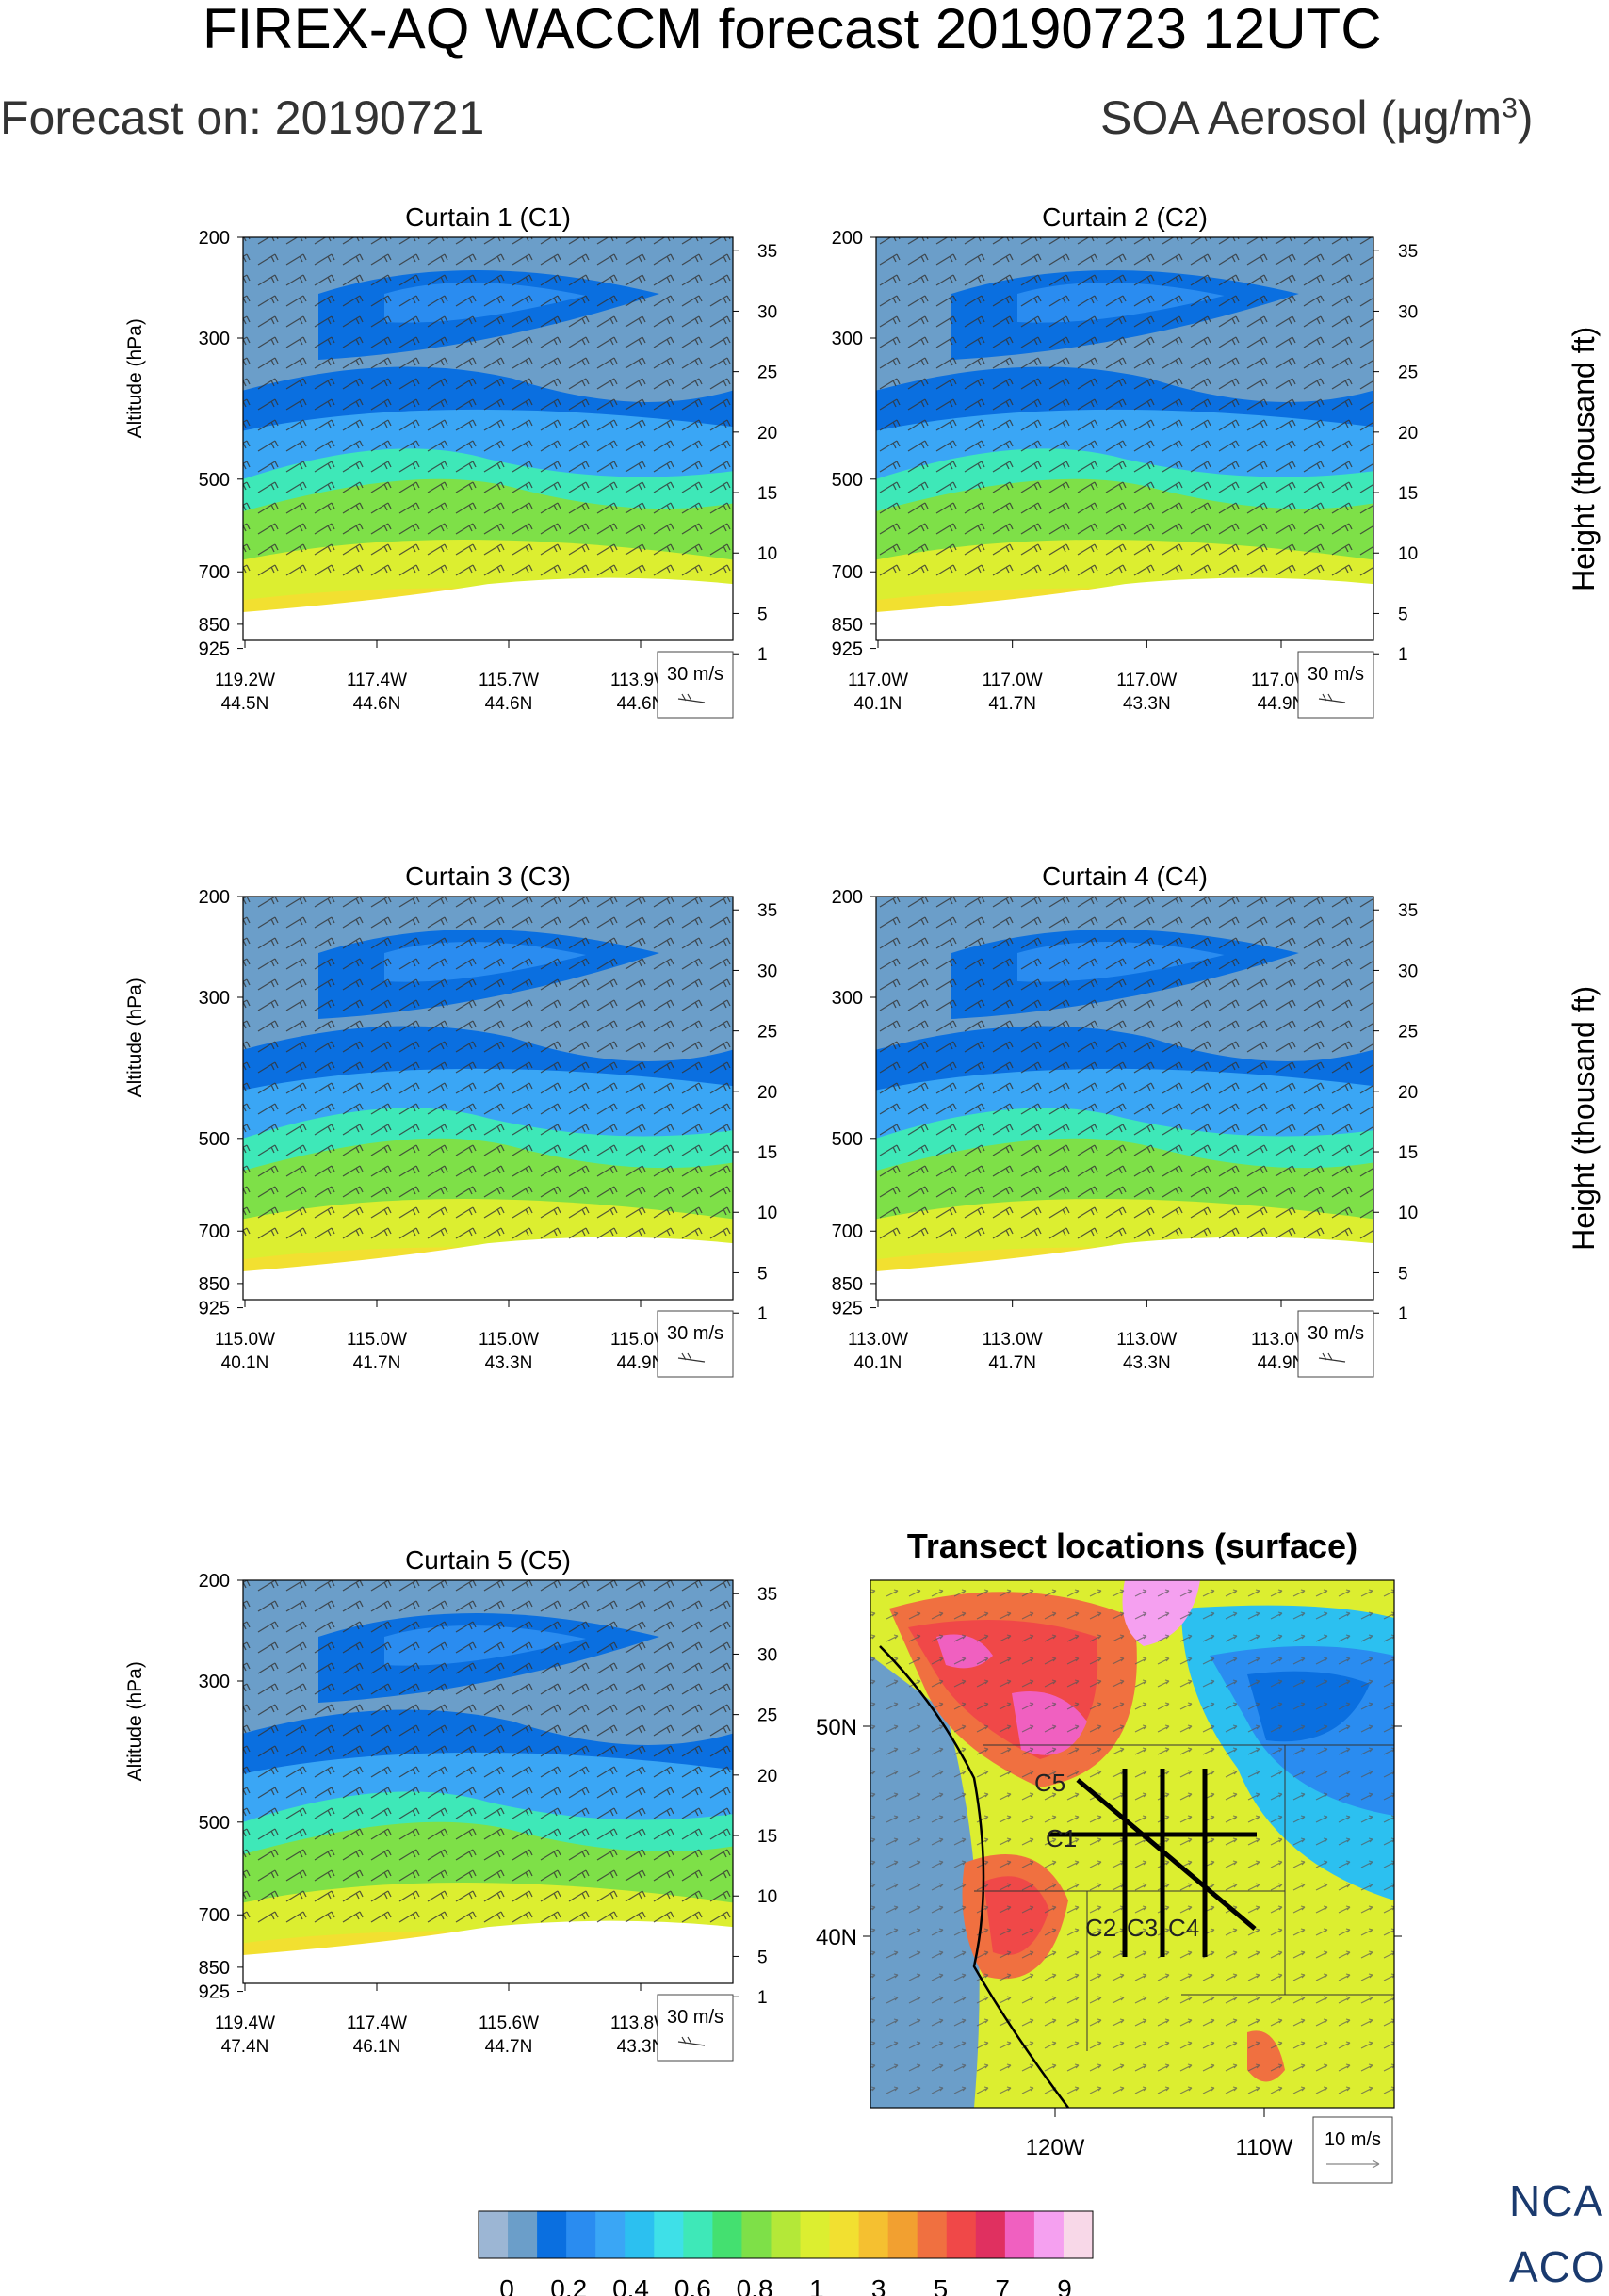 This screenshot has width=1609, height=2296. What do you see at coordinates (786, 2234) in the screenshot?
I see `colorbar-frame` at bounding box center [786, 2234].